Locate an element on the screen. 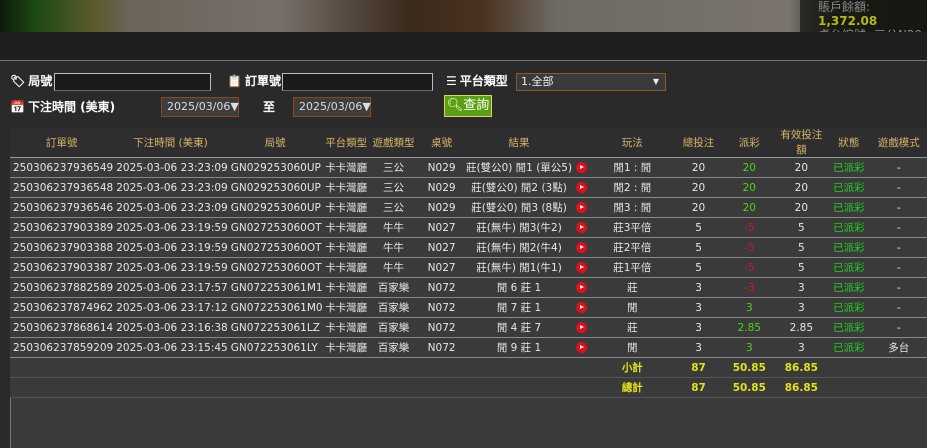 This screenshot has width=927, height=448. total-row: 總計 87 50.85 86.85 is located at coordinates (468, 387).